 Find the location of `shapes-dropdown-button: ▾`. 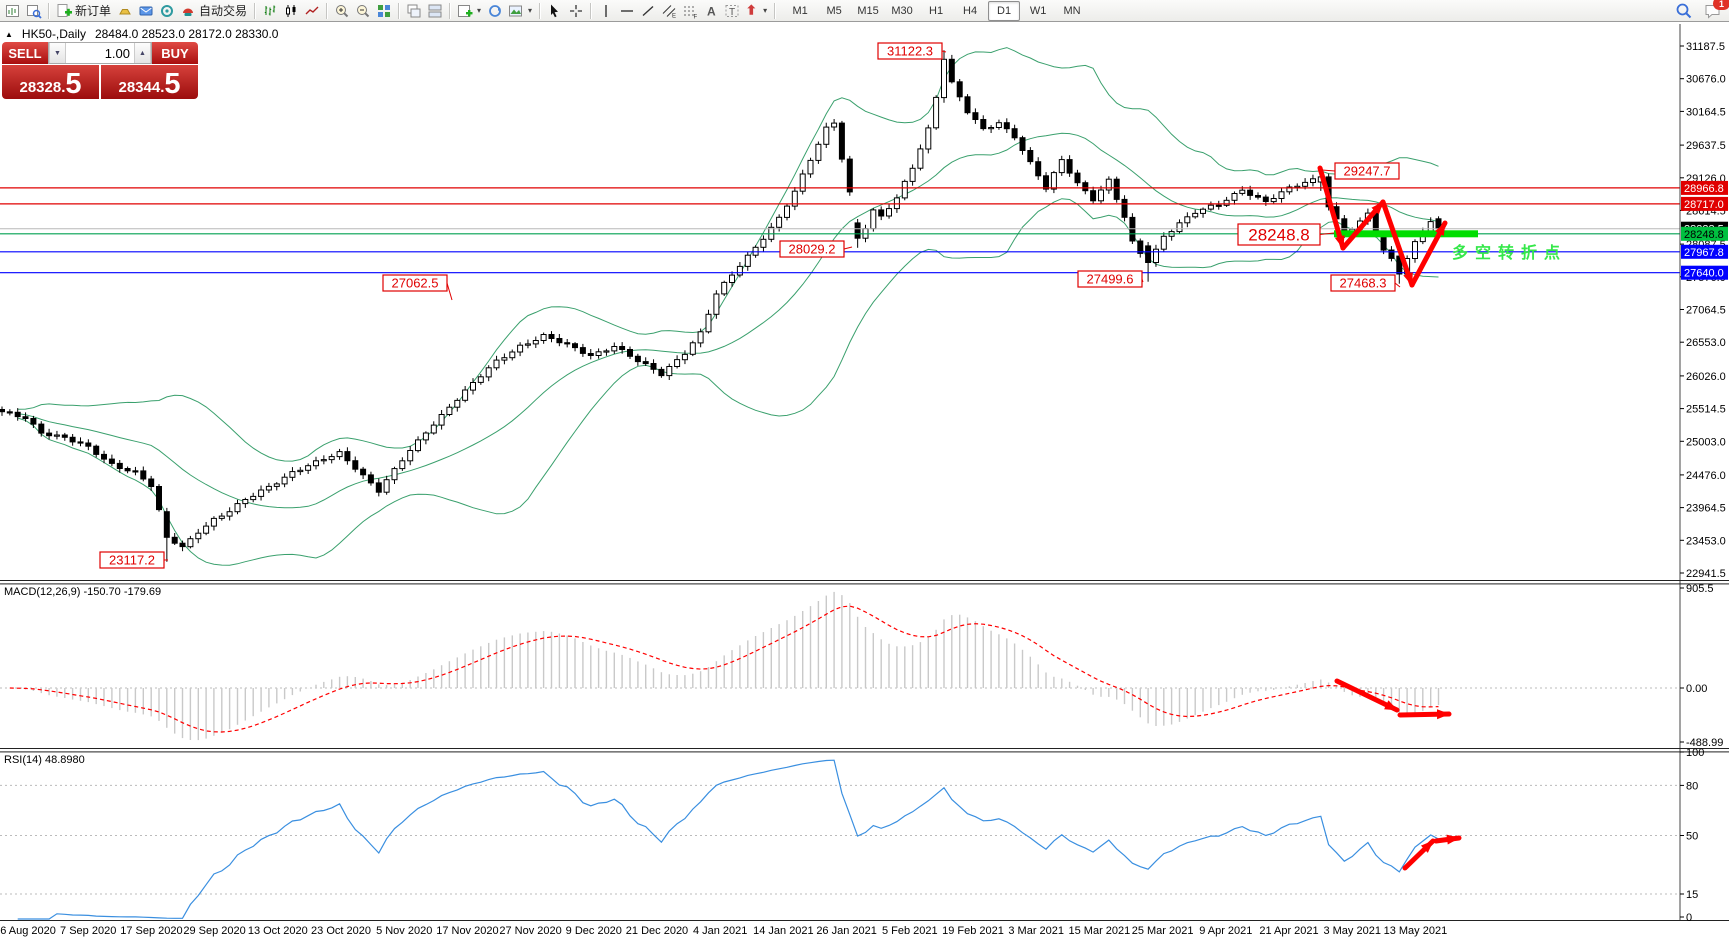

shapes-dropdown-button: ▾ is located at coordinates (756, 11).